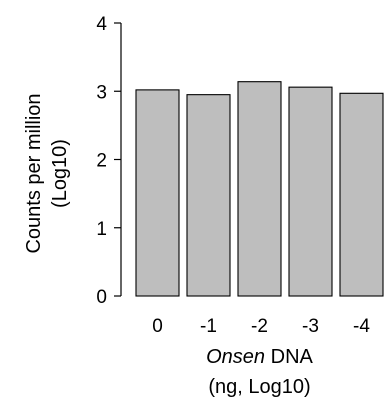  I want to click on y-tick-label: 2, so click(101, 161).